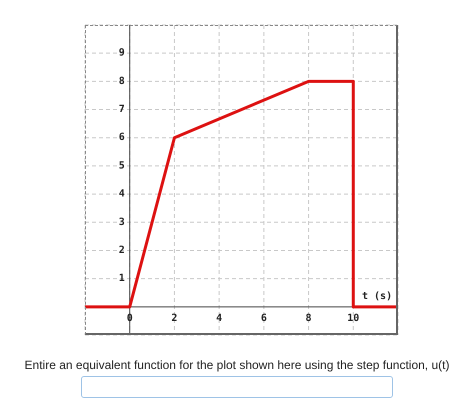 This screenshot has height=413, width=474. What do you see at coordinates (219, 318) in the screenshot?
I see `x-tick-label: 4` at bounding box center [219, 318].